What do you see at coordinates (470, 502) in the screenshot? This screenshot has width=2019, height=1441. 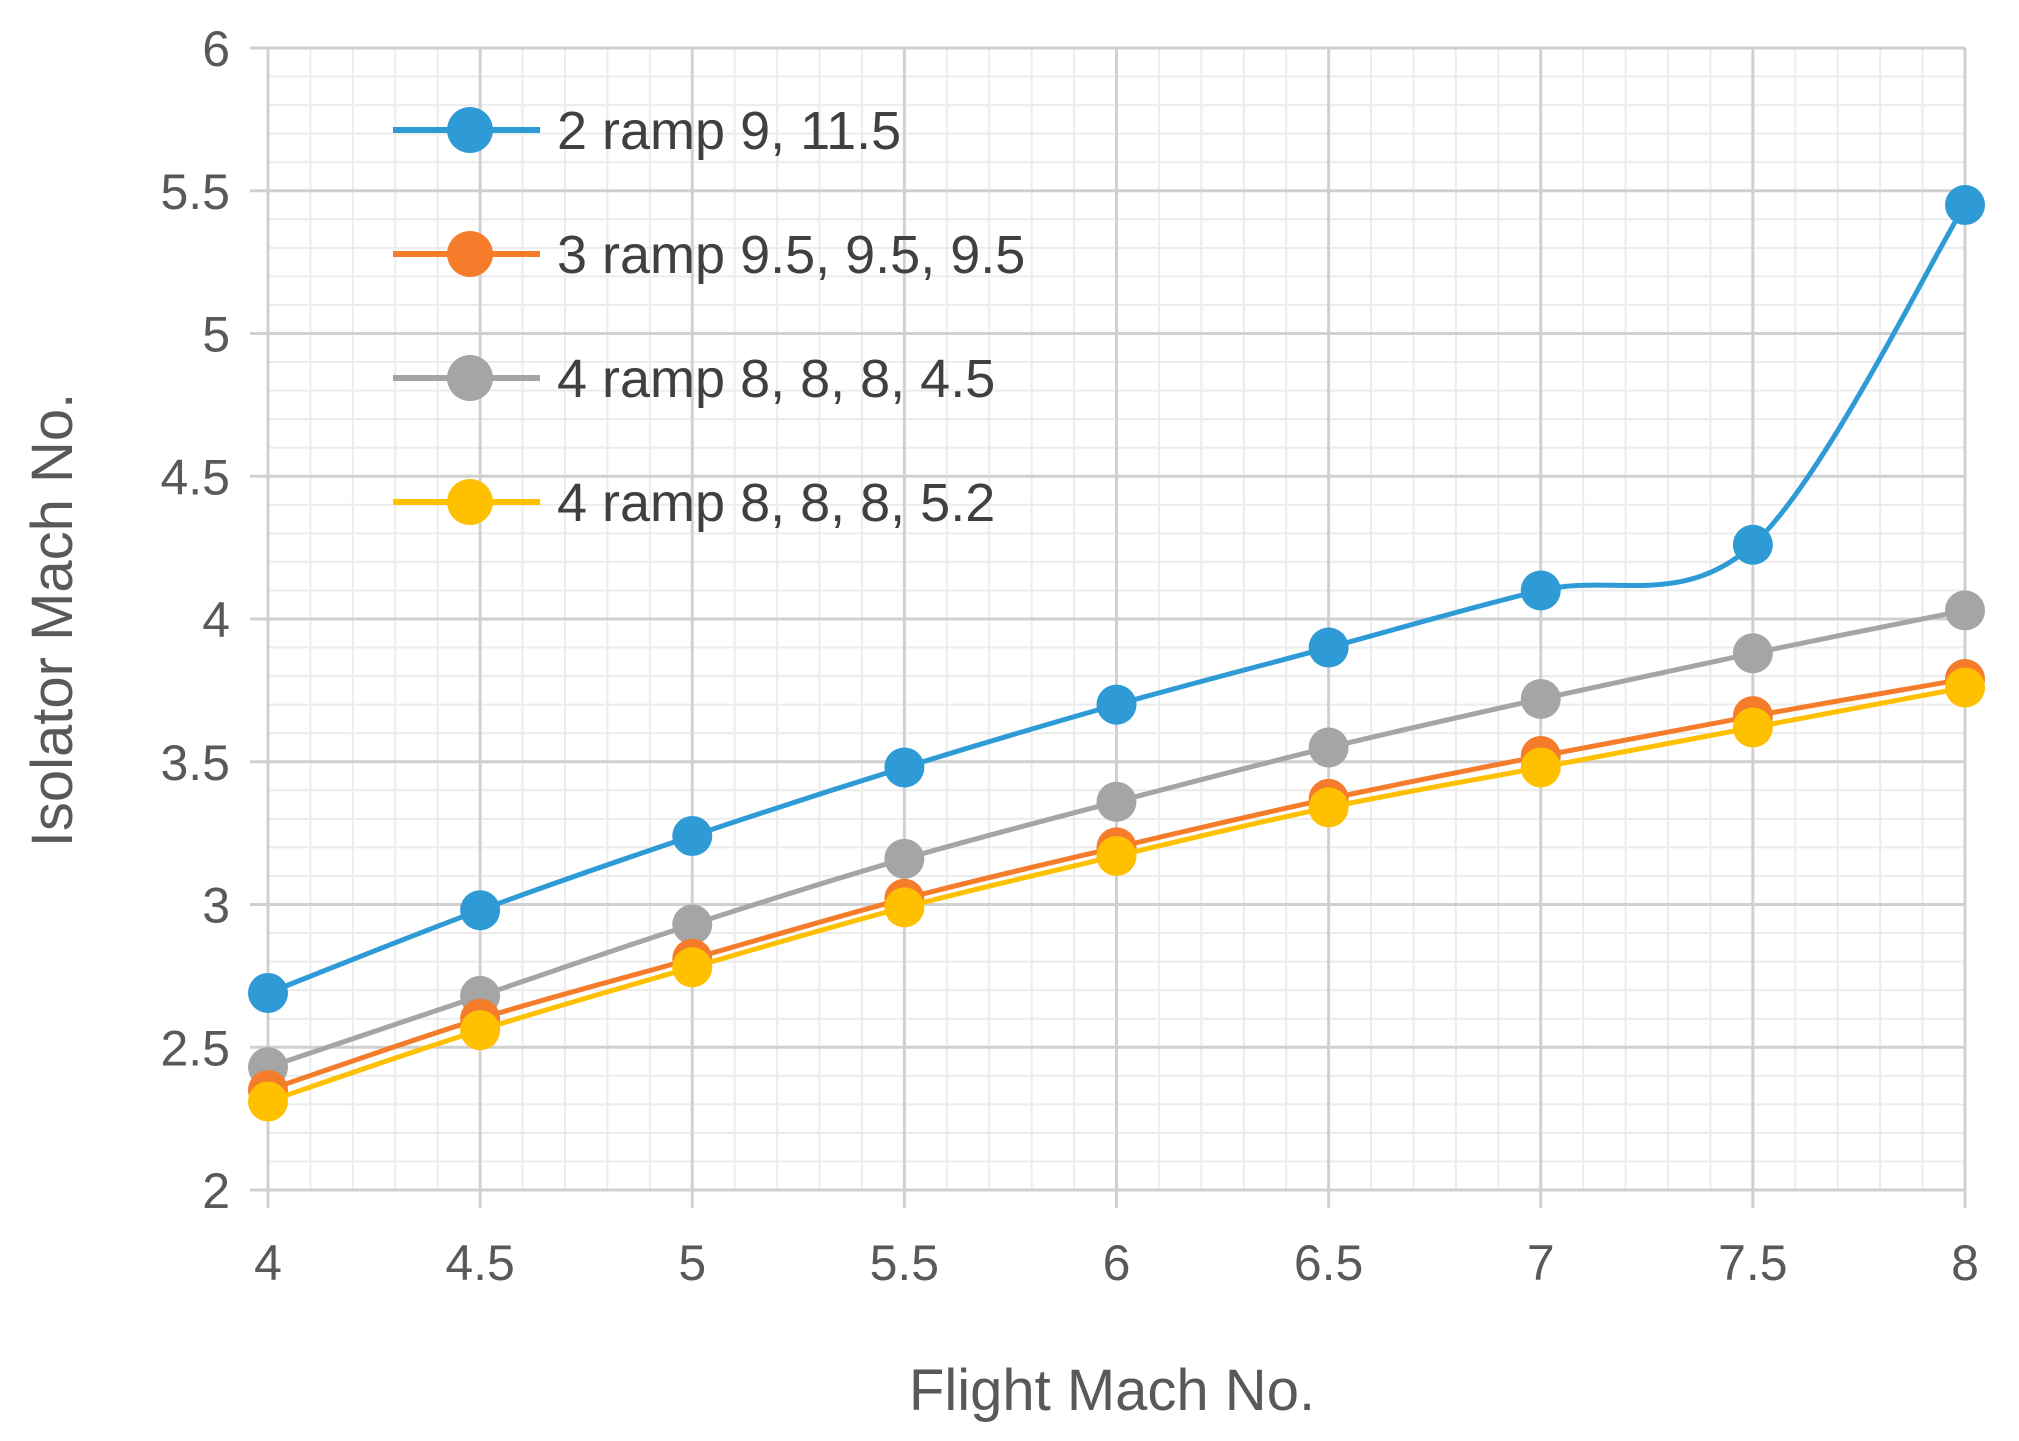 I see `legend-entry-4-marker` at bounding box center [470, 502].